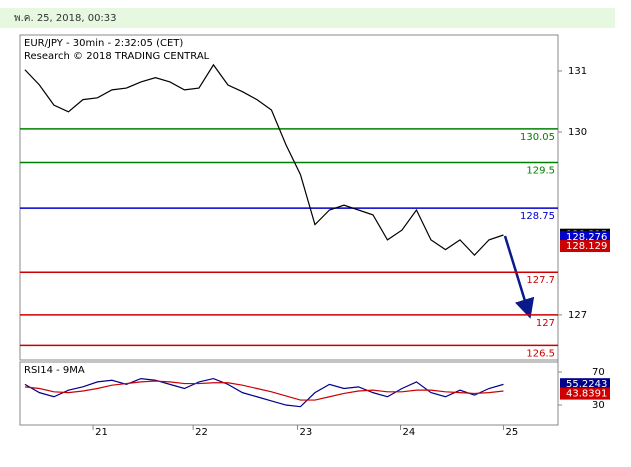 This screenshot has height=467, width=631. I want to click on price-tag: 128.129, so click(586, 246).